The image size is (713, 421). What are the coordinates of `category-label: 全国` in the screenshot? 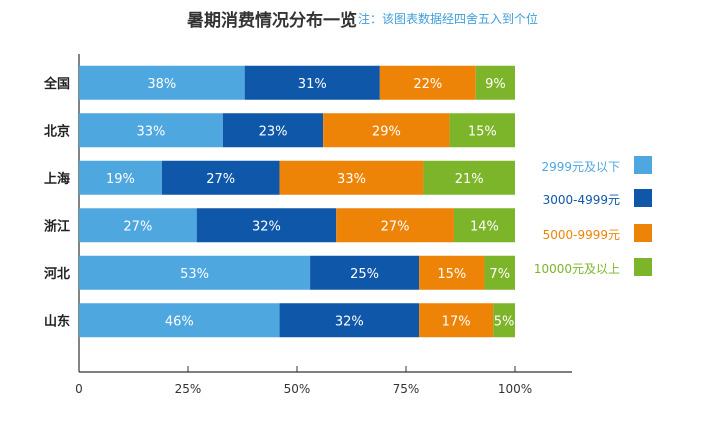 It's located at (56, 84).